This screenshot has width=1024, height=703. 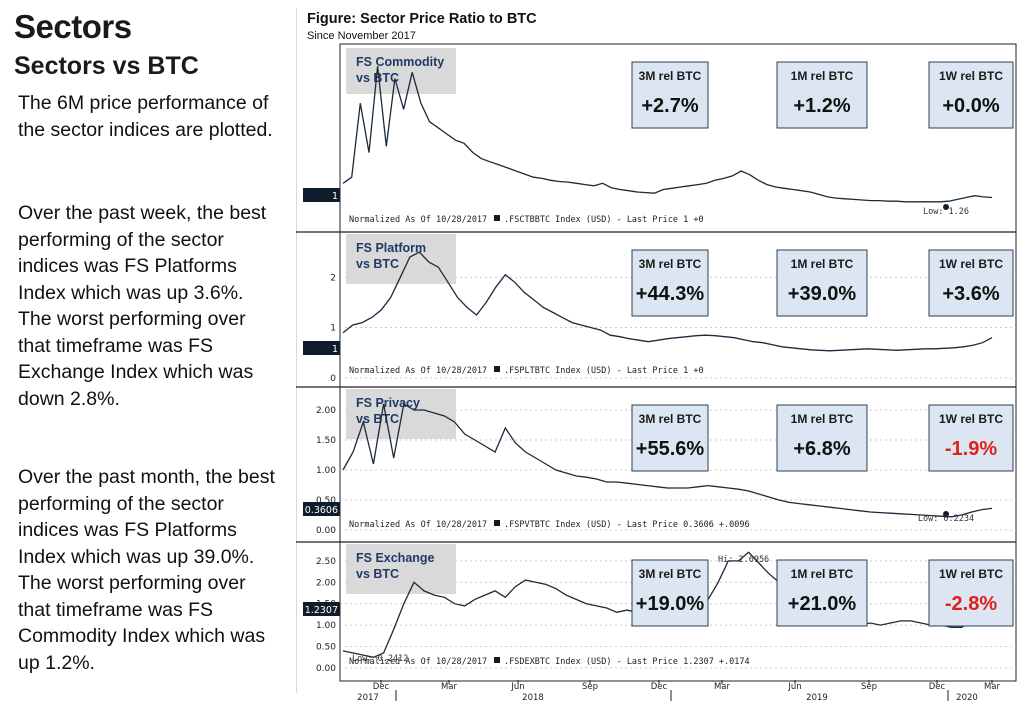 What do you see at coordinates (970, 106) in the screenshot?
I see `stat-value: +0.0%` at bounding box center [970, 106].